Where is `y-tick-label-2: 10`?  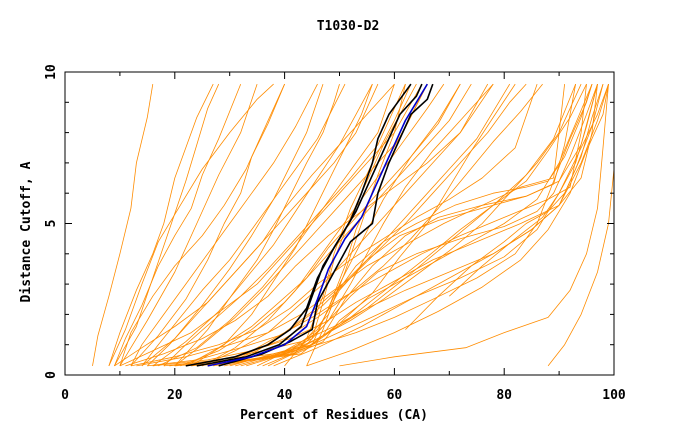
y-tick-label-2: 10 is located at coordinates (51, 72).